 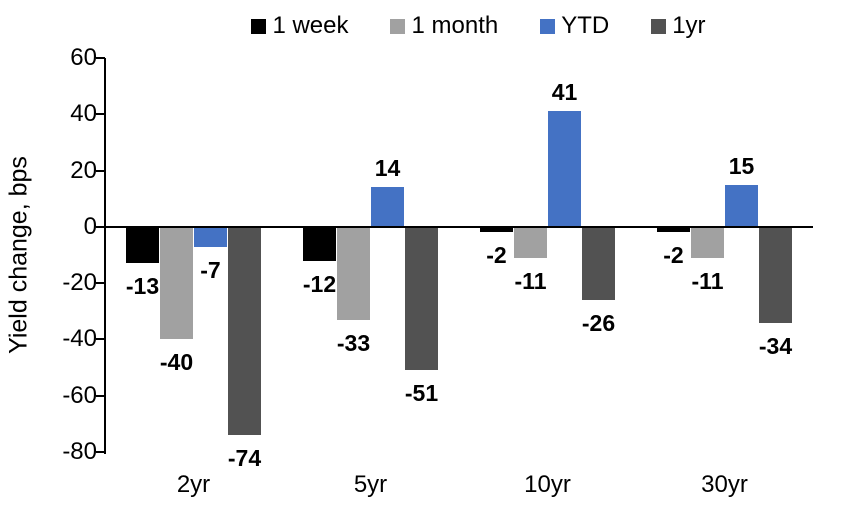 I want to click on y-tick-label: -80, so click(x=79, y=451).